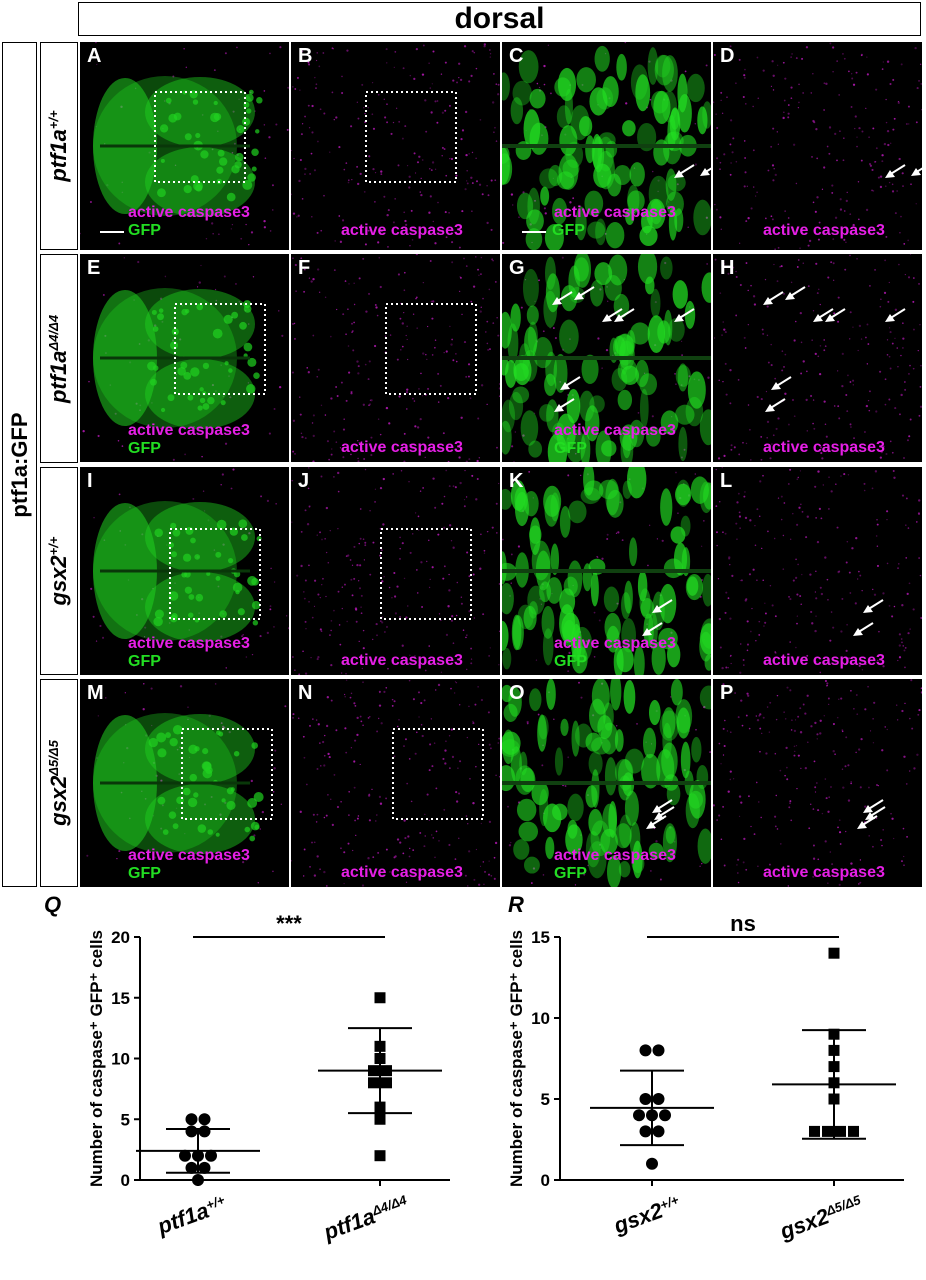  Describe the element at coordinates (517, 693) in the screenshot. I see `panel-letter: O` at that location.